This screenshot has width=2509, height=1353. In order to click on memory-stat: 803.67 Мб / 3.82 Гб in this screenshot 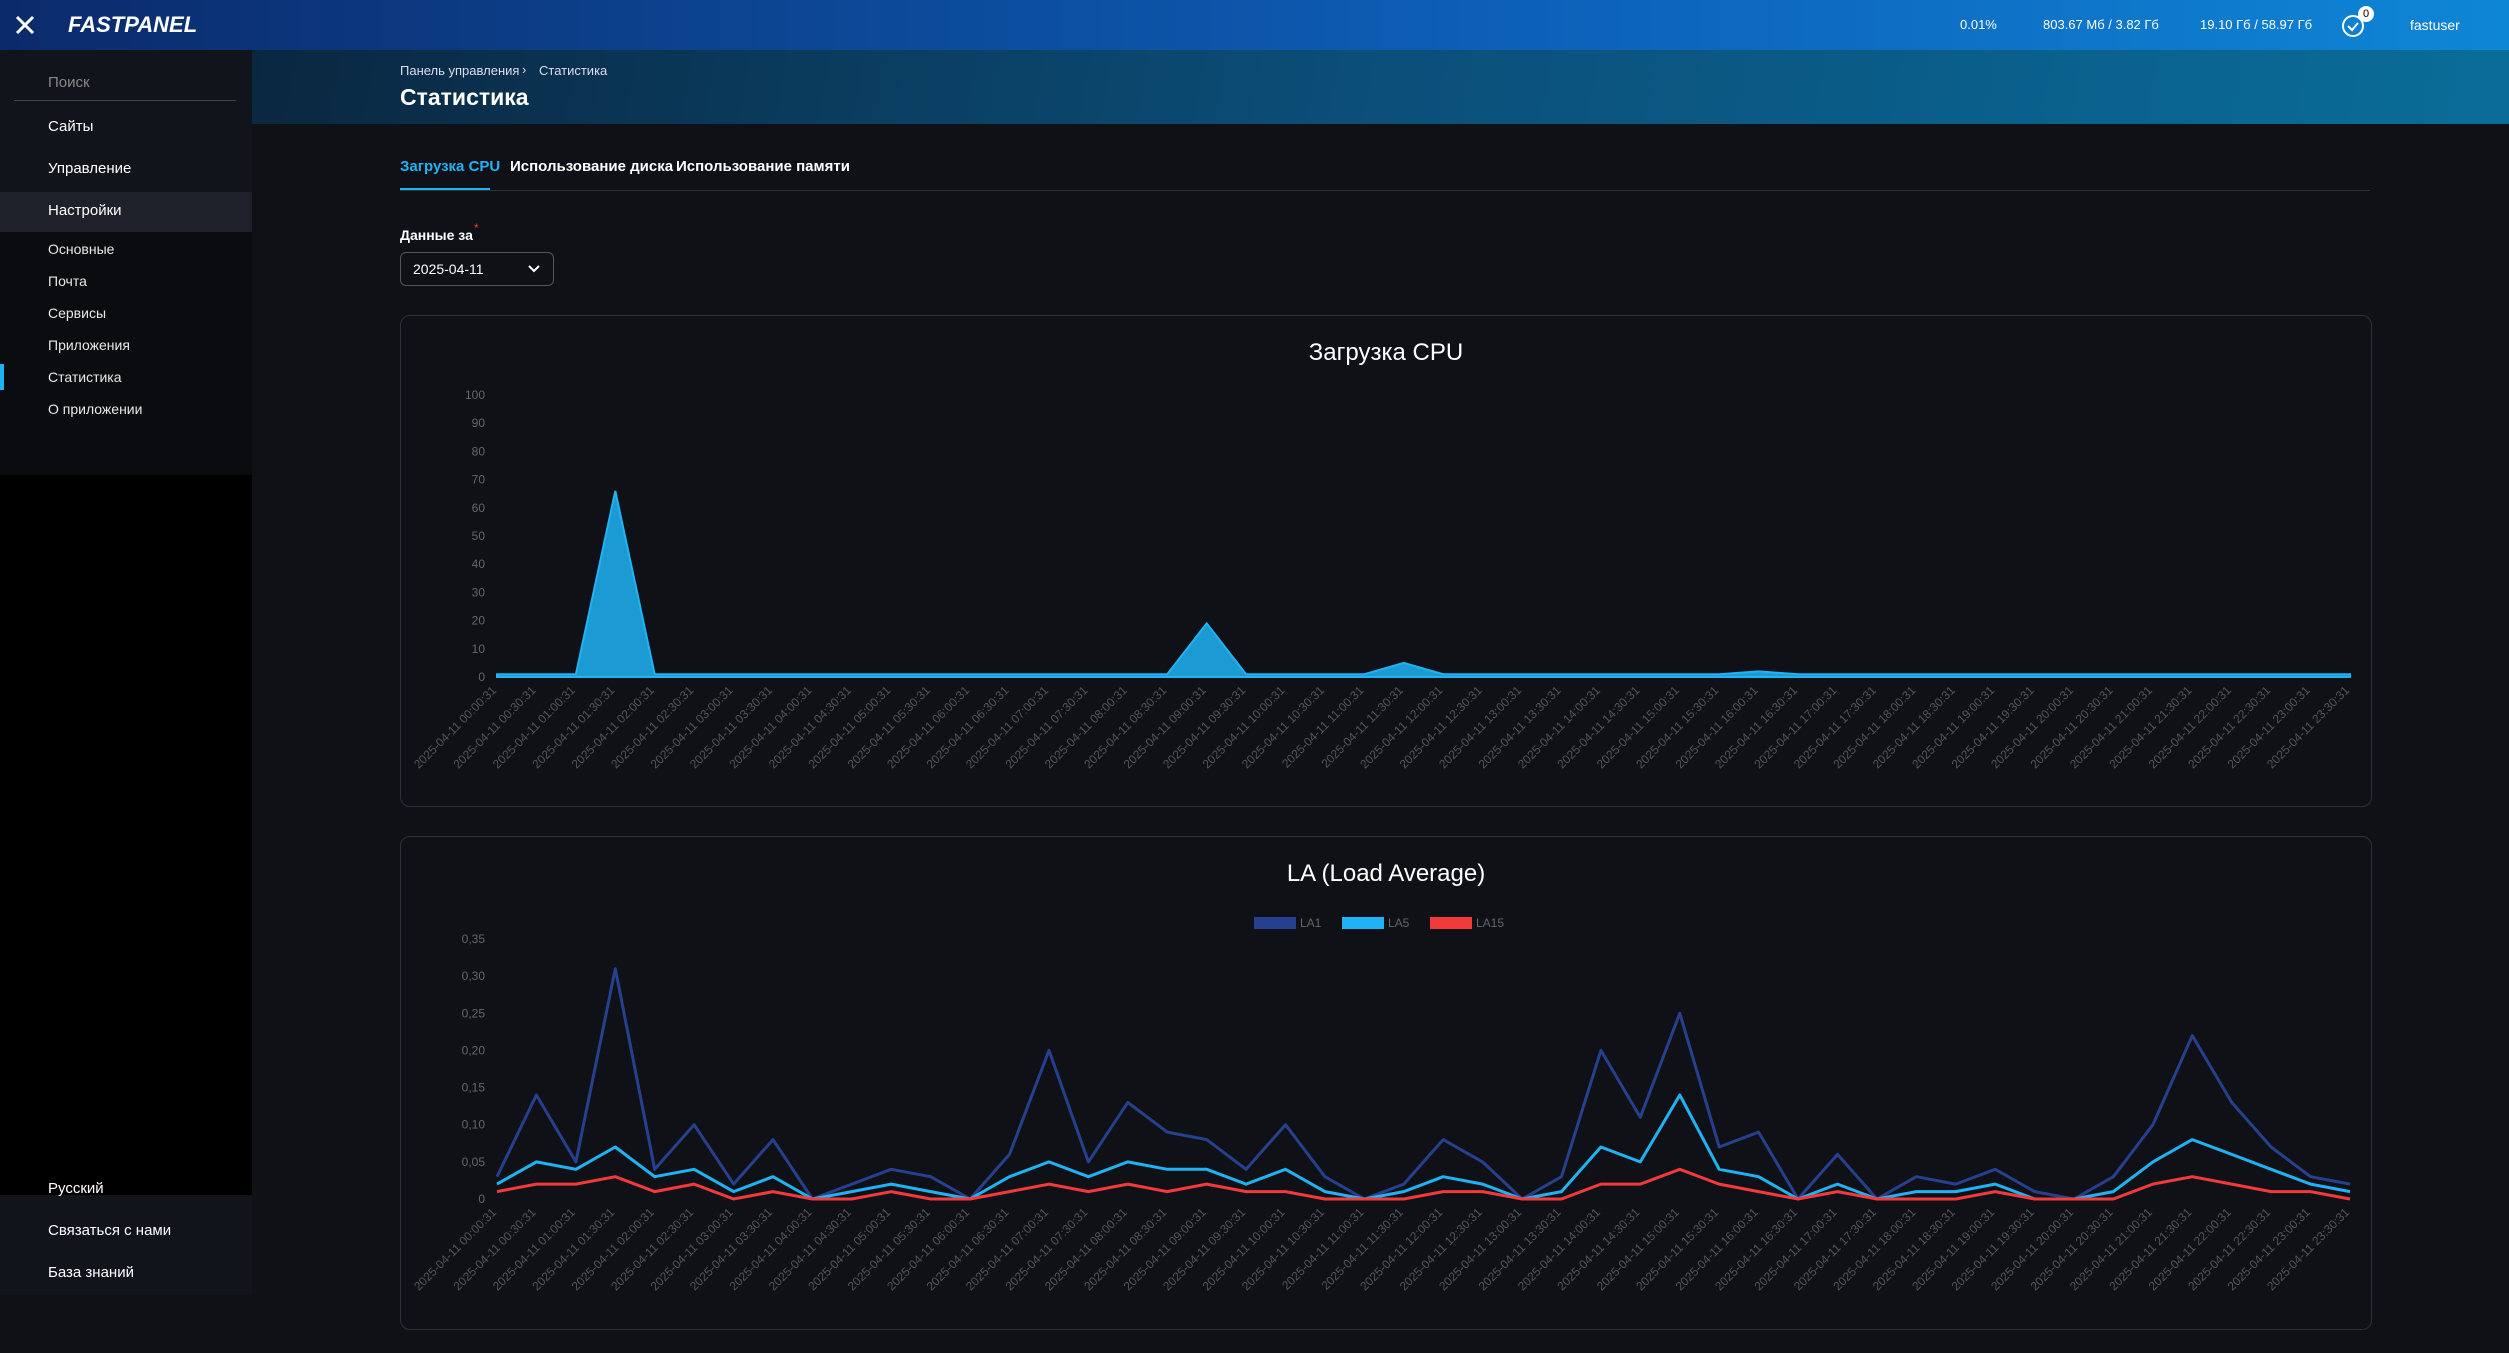, I will do `click(2101, 24)`.